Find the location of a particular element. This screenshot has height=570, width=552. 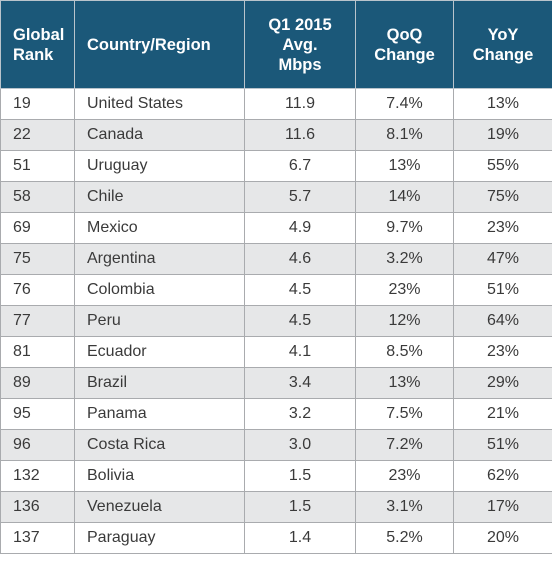

table-cell: 75 is located at coordinates (37, 259).